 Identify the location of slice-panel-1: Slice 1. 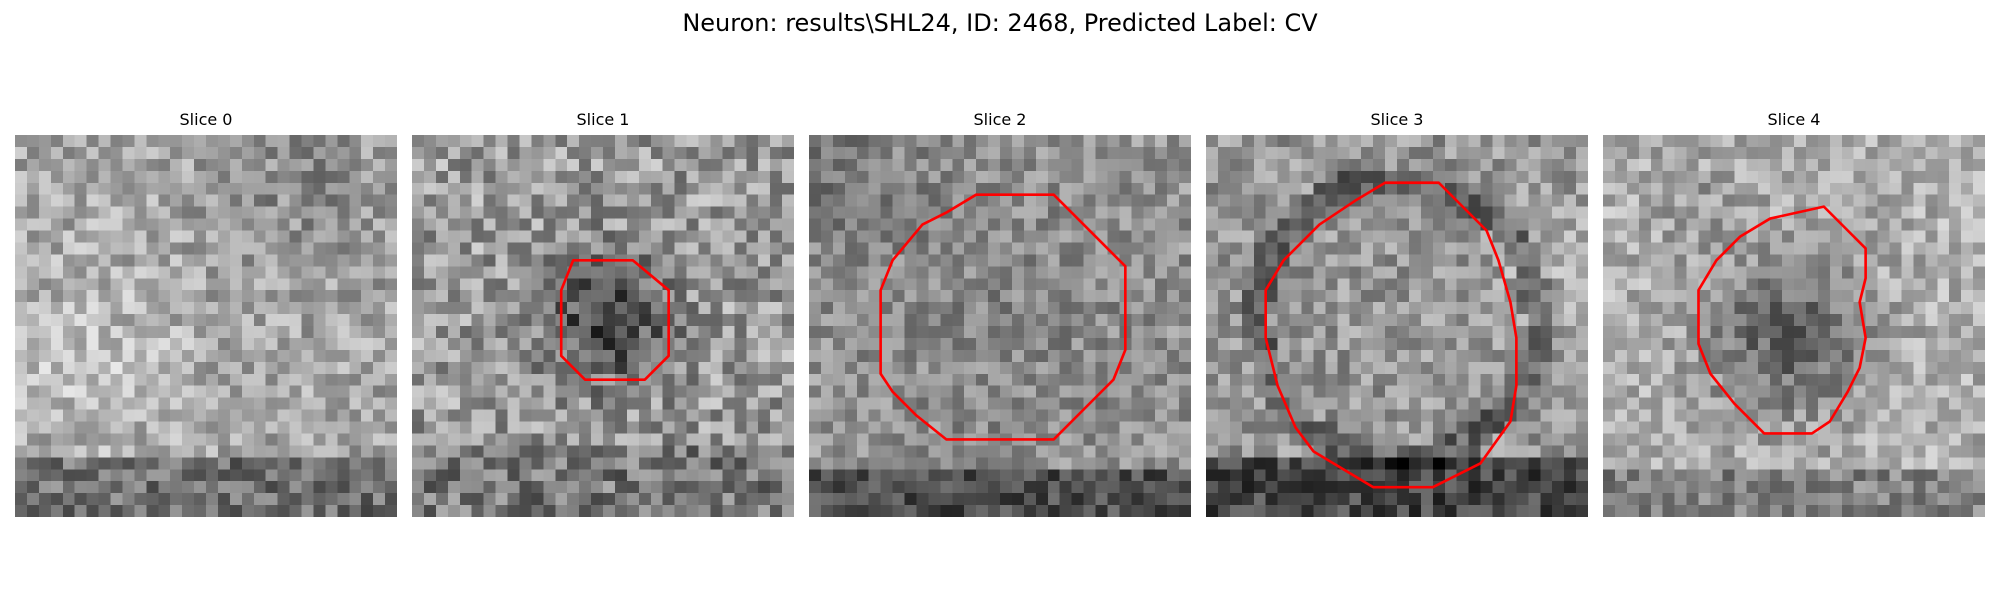
(603, 313).